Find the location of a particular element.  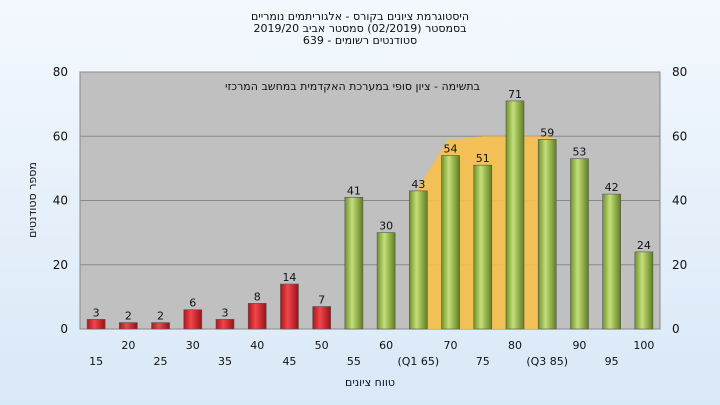

y-tick-label-left: 60 is located at coordinates (60, 136).